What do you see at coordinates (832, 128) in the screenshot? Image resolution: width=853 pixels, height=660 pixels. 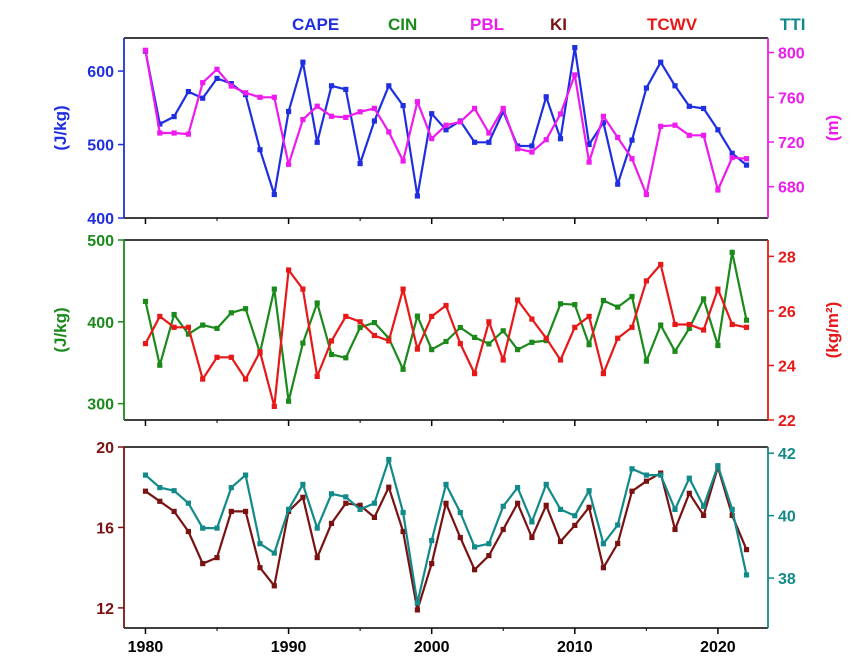 I see `right-axis-label: (m)` at bounding box center [832, 128].